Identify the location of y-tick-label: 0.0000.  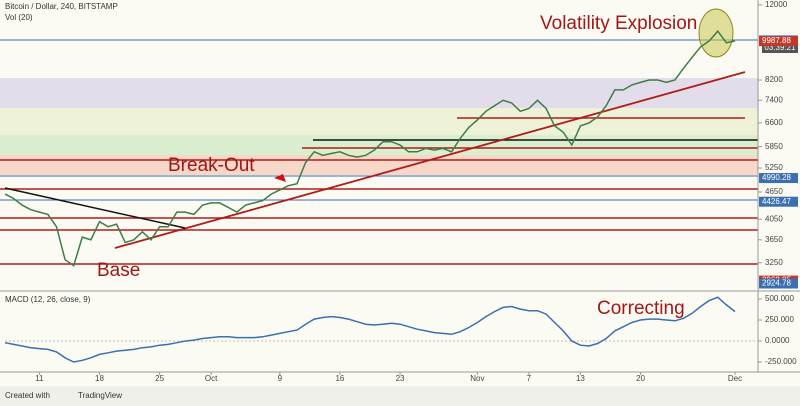
(777, 340).